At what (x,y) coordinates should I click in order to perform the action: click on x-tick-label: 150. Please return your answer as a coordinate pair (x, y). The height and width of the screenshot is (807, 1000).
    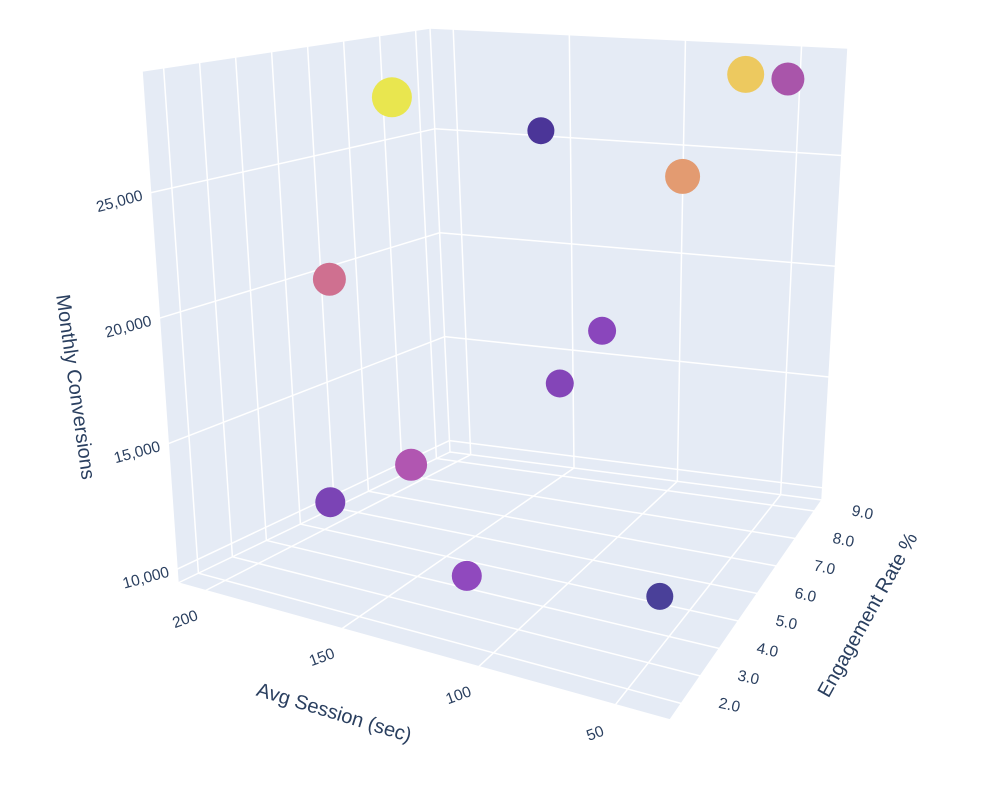
    Looking at the image, I should click on (322, 657).